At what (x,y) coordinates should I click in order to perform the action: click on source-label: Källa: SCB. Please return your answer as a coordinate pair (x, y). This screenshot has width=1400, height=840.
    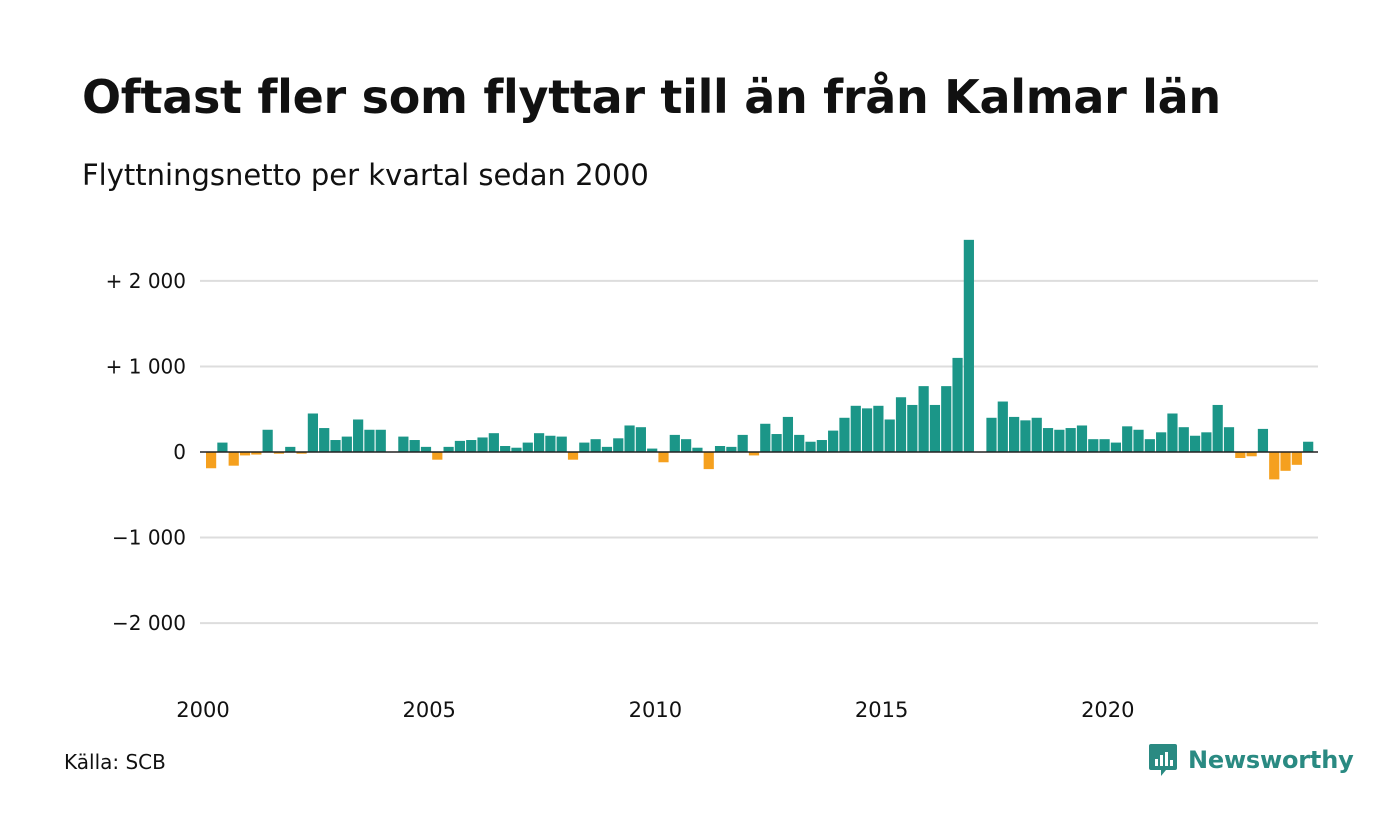
    Looking at the image, I should click on (115, 762).